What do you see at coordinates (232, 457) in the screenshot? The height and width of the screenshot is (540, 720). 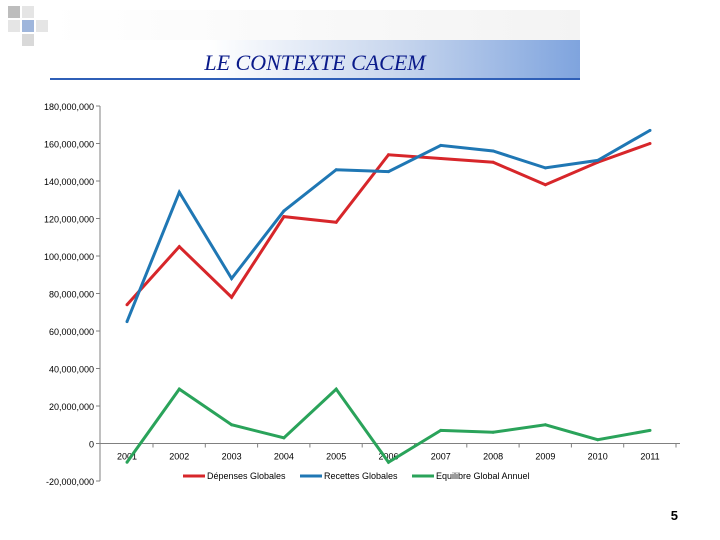 I see `x-tick-label: 2003` at bounding box center [232, 457].